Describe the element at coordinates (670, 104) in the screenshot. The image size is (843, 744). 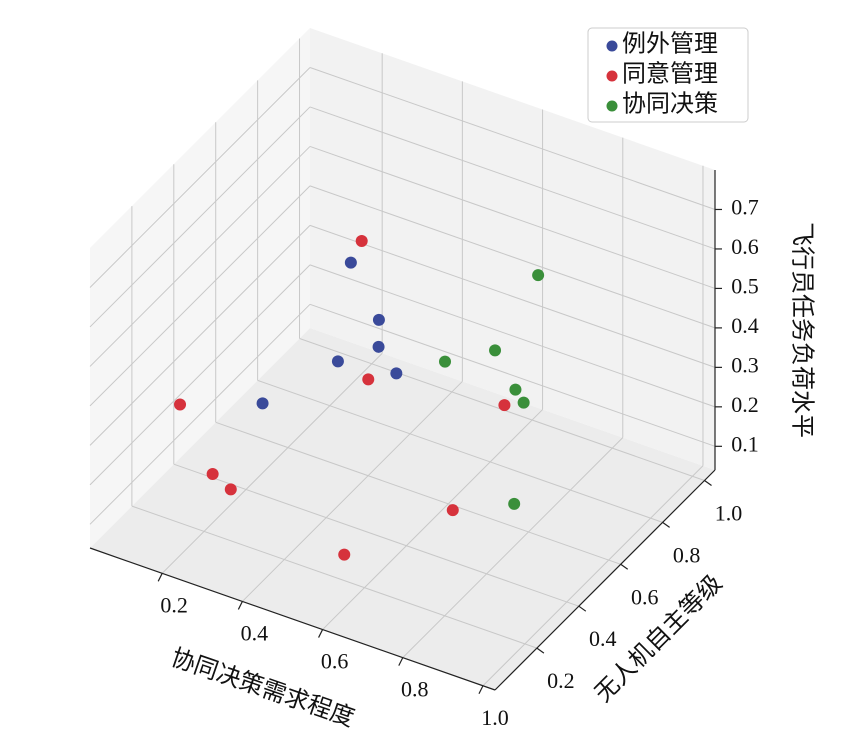
I see `legend-label: 协同决策` at that location.